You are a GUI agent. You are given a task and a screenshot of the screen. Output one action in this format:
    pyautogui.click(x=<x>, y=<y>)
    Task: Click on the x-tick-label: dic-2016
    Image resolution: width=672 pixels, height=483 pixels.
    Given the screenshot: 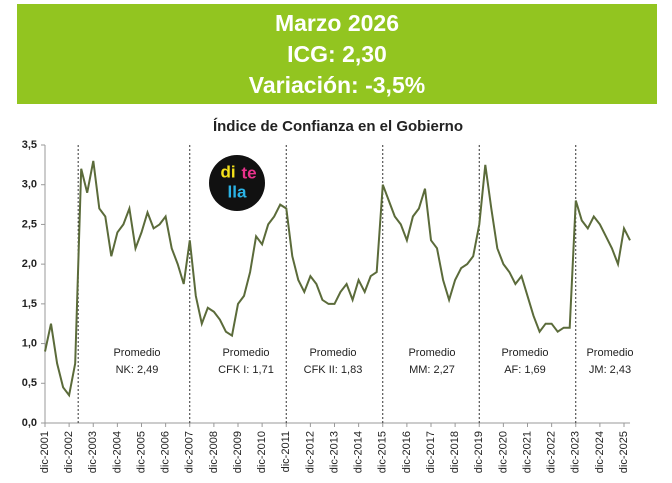 What is the action you would take?
    pyautogui.click(x=407, y=452)
    